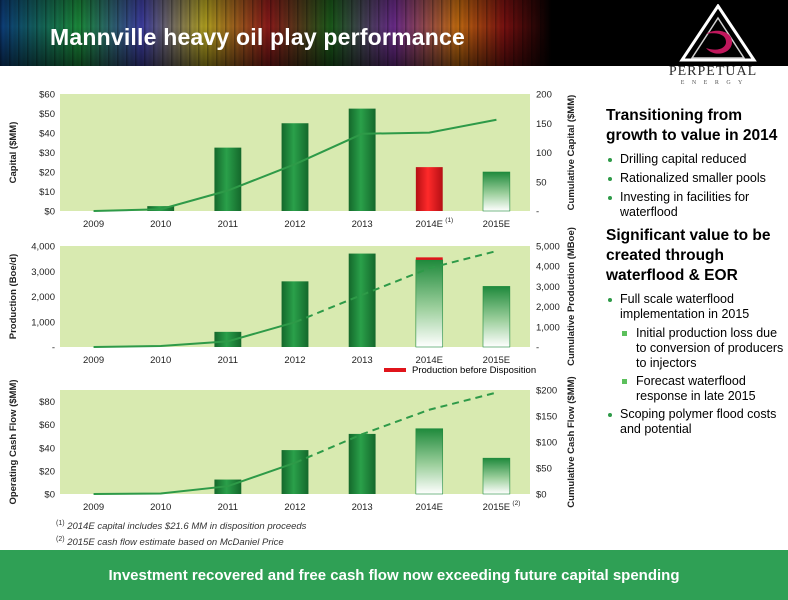 The image size is (788, 600). I want to click on y-tick-label: 2,000, so click(43, 297).